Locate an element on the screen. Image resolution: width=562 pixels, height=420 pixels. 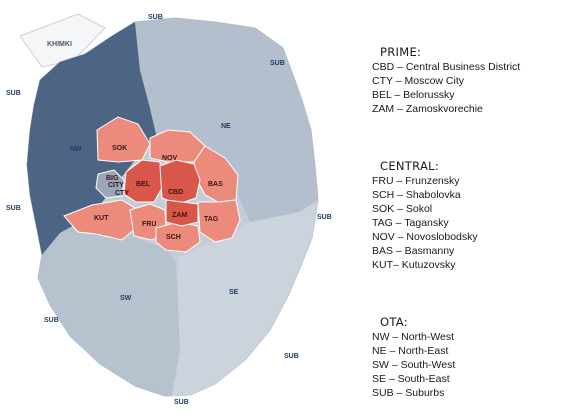
sub-label-right-middle: SUB is located at coordinates (324, 217).